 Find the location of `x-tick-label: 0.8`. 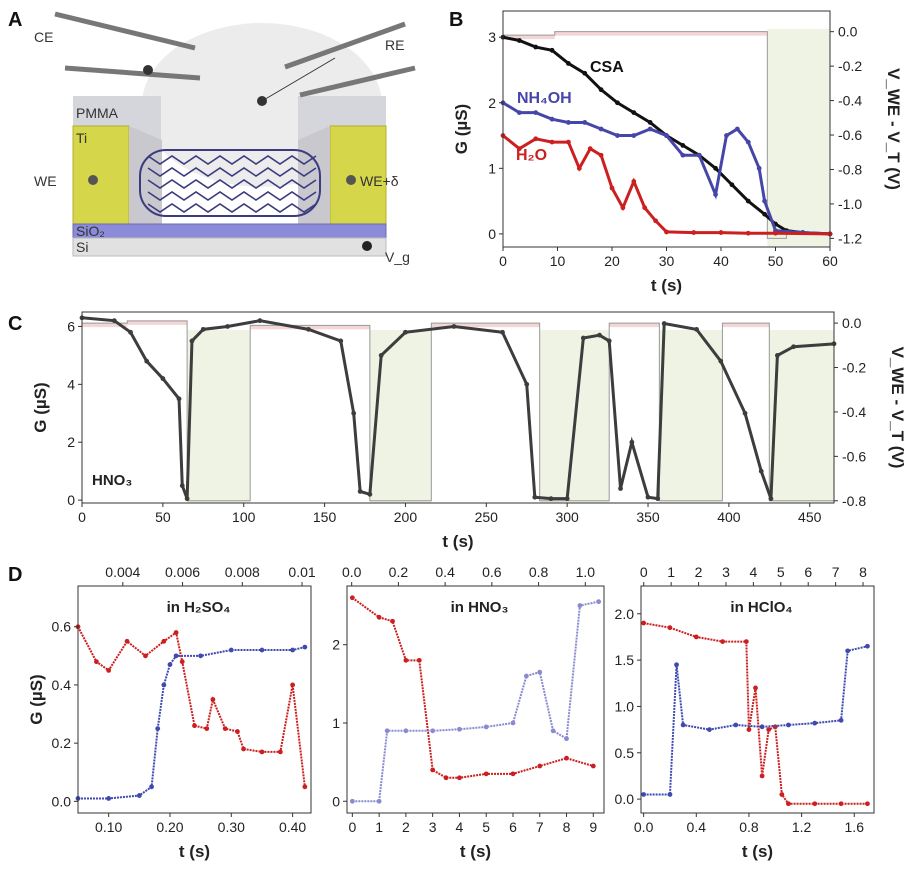

x-tick-label: 0.8 is located at coordinates (749, 827).